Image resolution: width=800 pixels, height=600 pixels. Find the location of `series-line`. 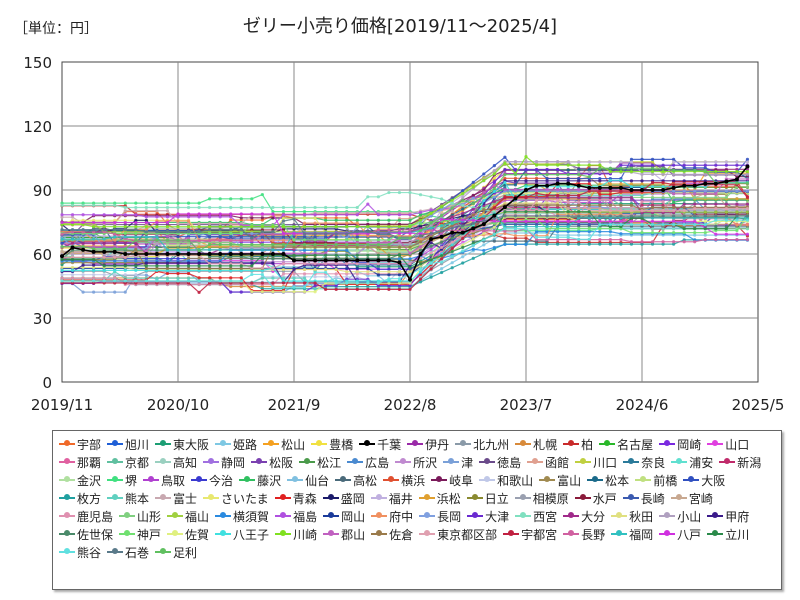

series-line is located at coordinates (405, 205).